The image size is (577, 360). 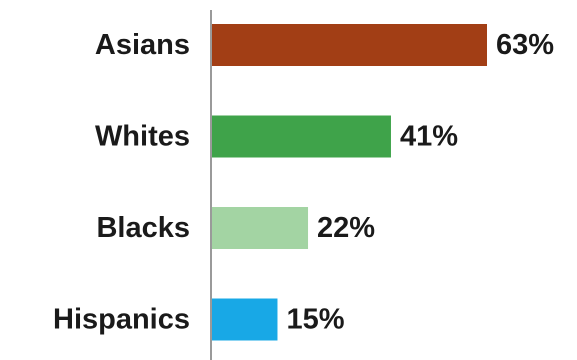 What do you see at coordinates (245, 319) in the screenshot?
I see `bar-hispanics` at bounding box center [245, 319].